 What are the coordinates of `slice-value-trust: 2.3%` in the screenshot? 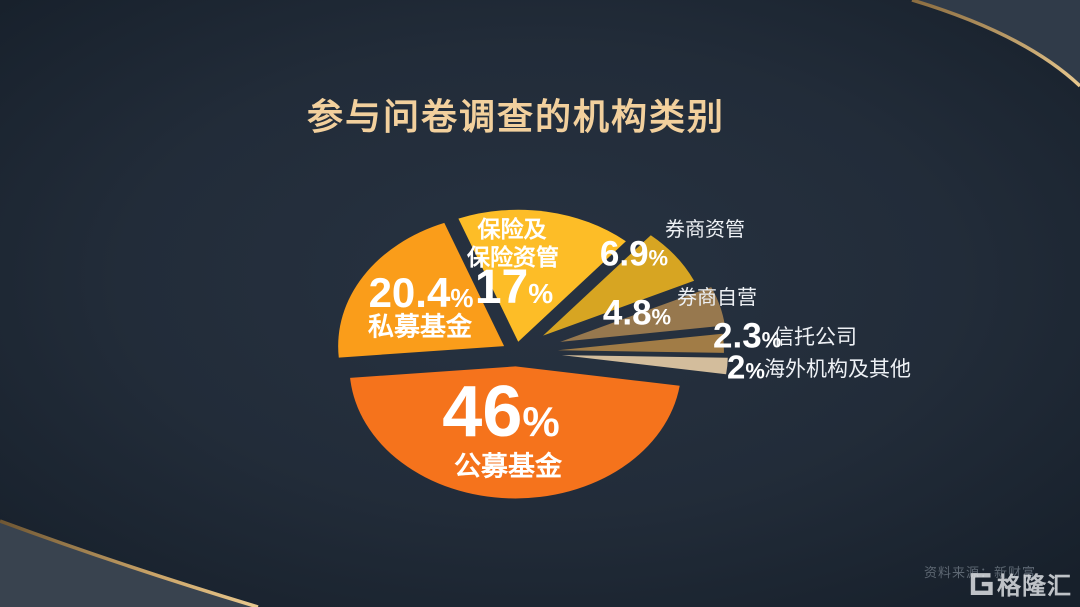 It's located at (747, 336).